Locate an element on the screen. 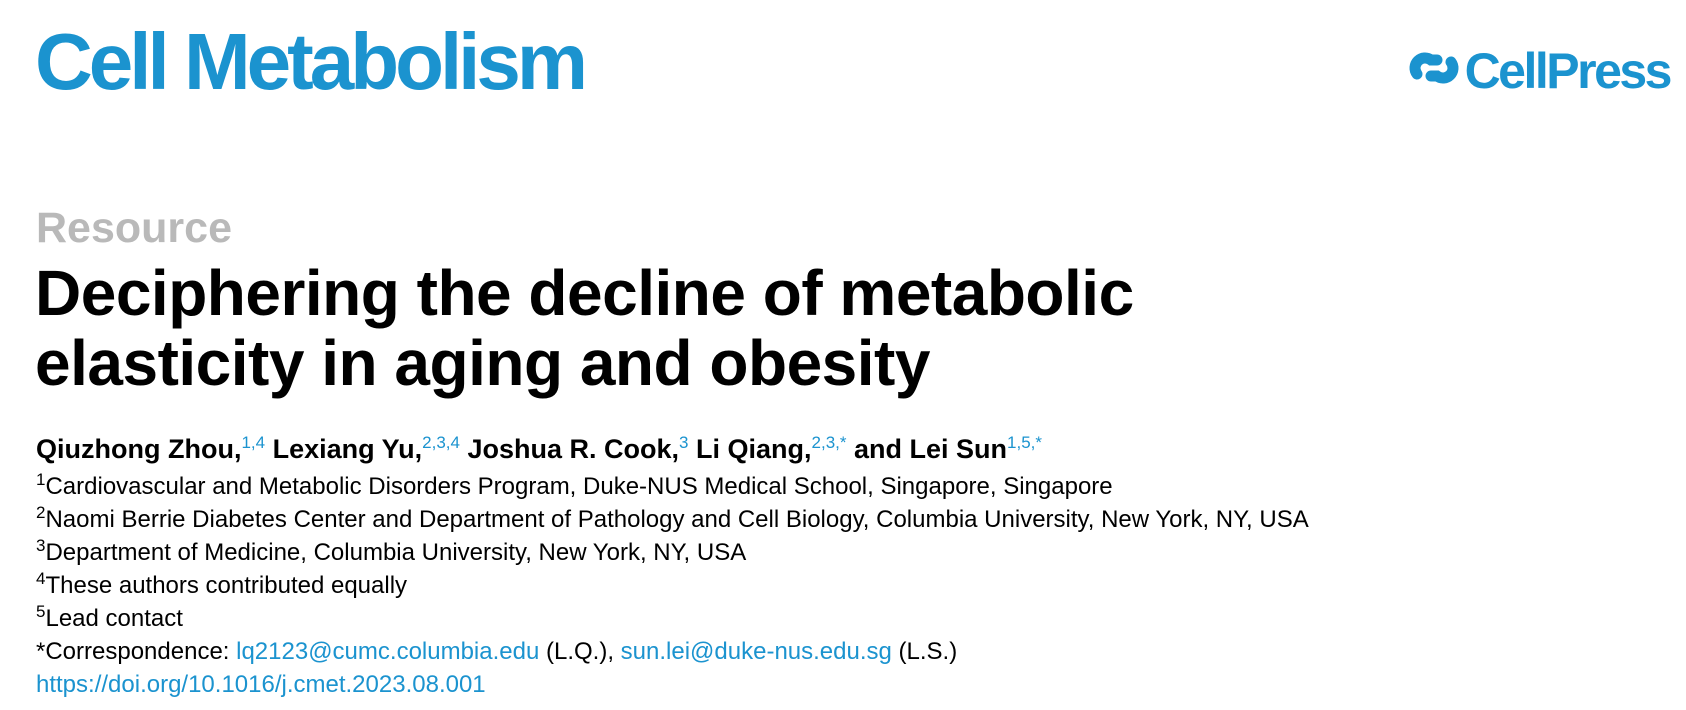 This screenshot has height=710, width=1686. correspondence-initials-2: (L.S.) is located at coordinates (924, 651).